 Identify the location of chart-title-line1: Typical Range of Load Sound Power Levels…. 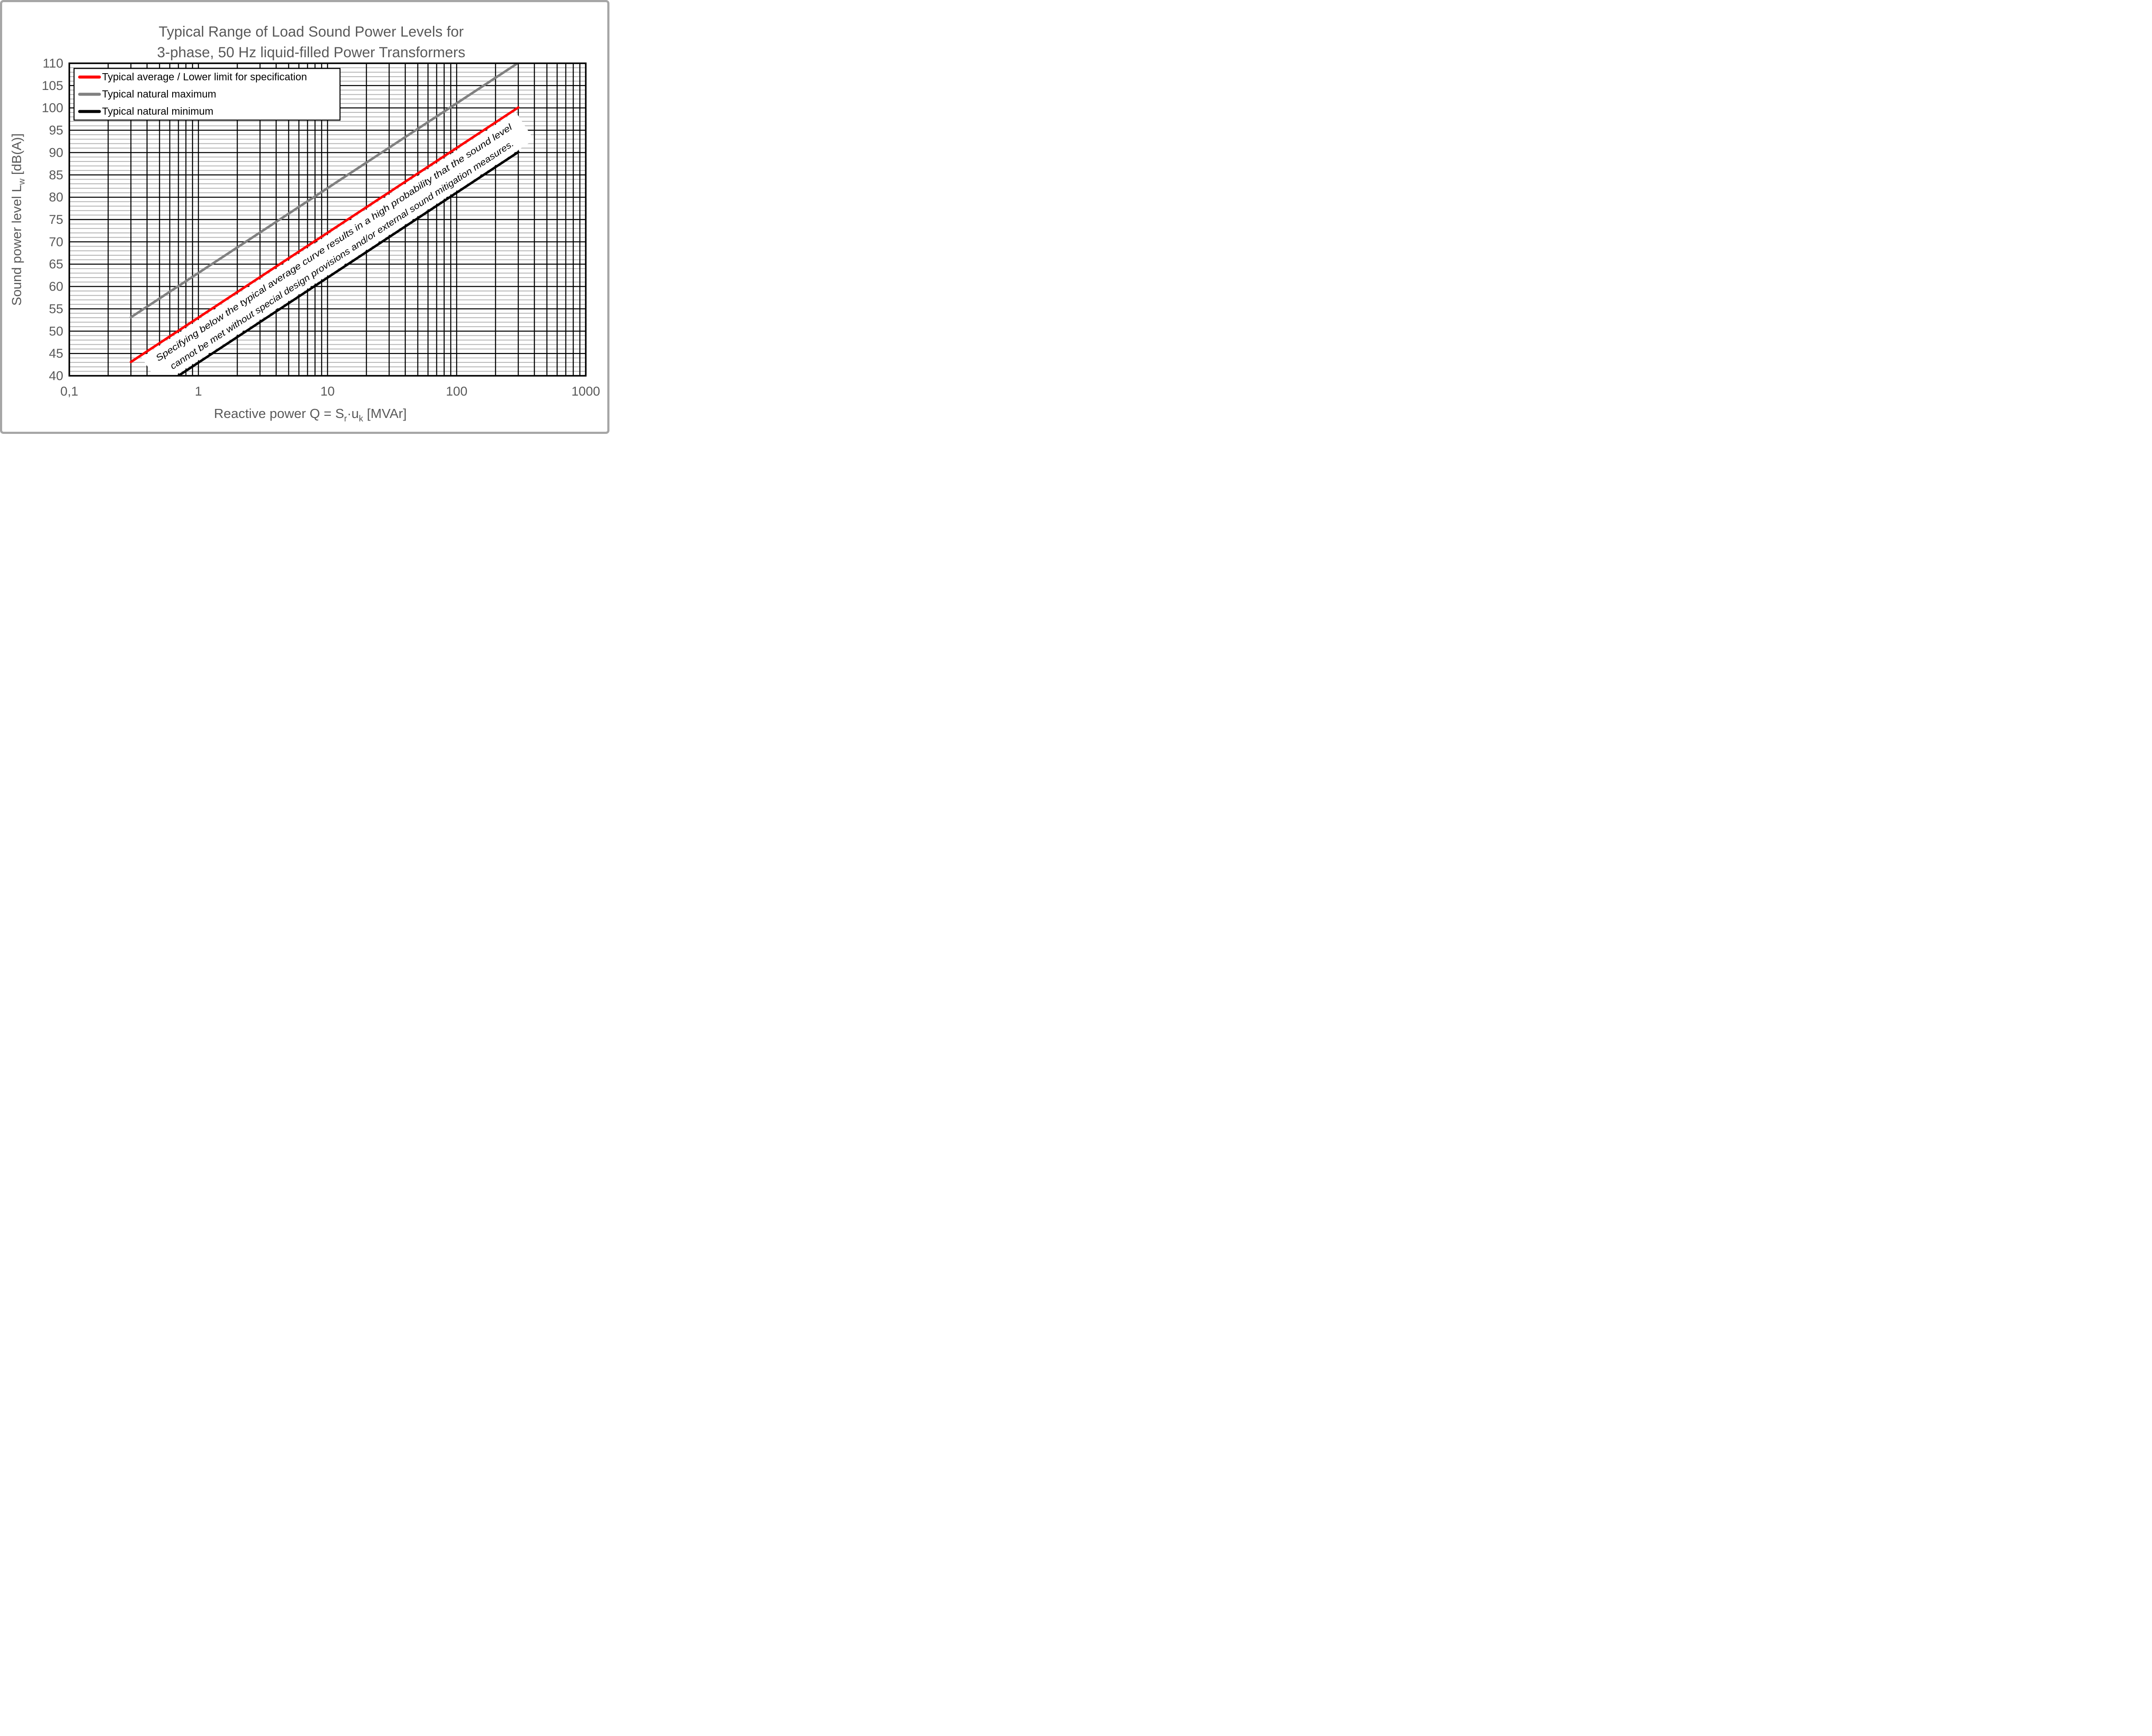
(311, 32).